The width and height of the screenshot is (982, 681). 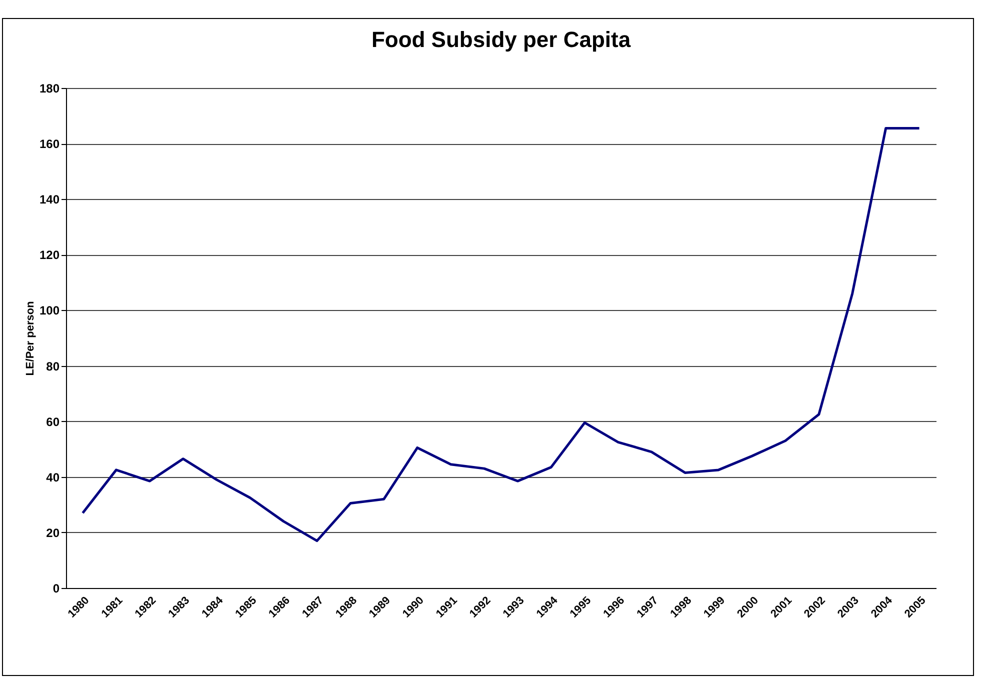 I want to click on y-tick-label: 180, so click(x=49, y=89).